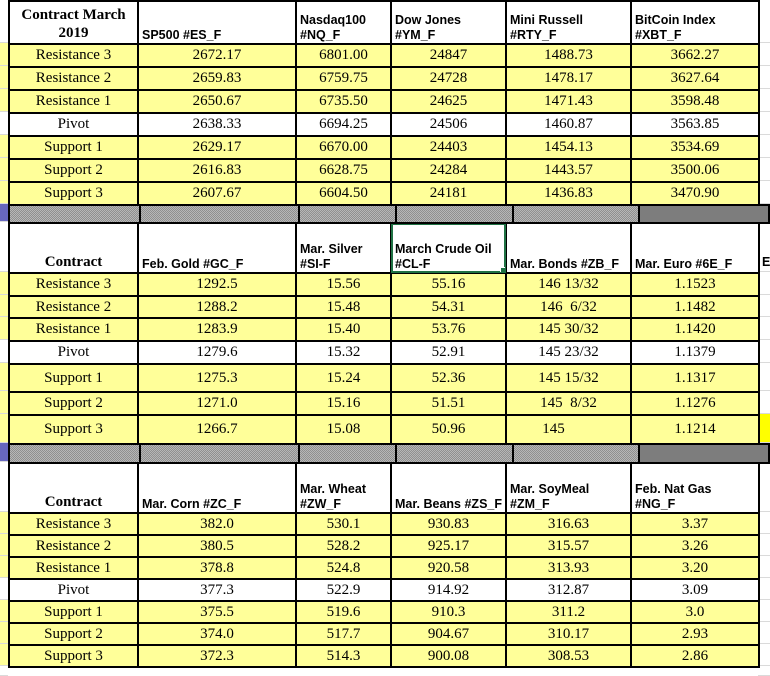 The image size is (770, 676). I want to click on value-cell: 15.56, so click(343, 284).